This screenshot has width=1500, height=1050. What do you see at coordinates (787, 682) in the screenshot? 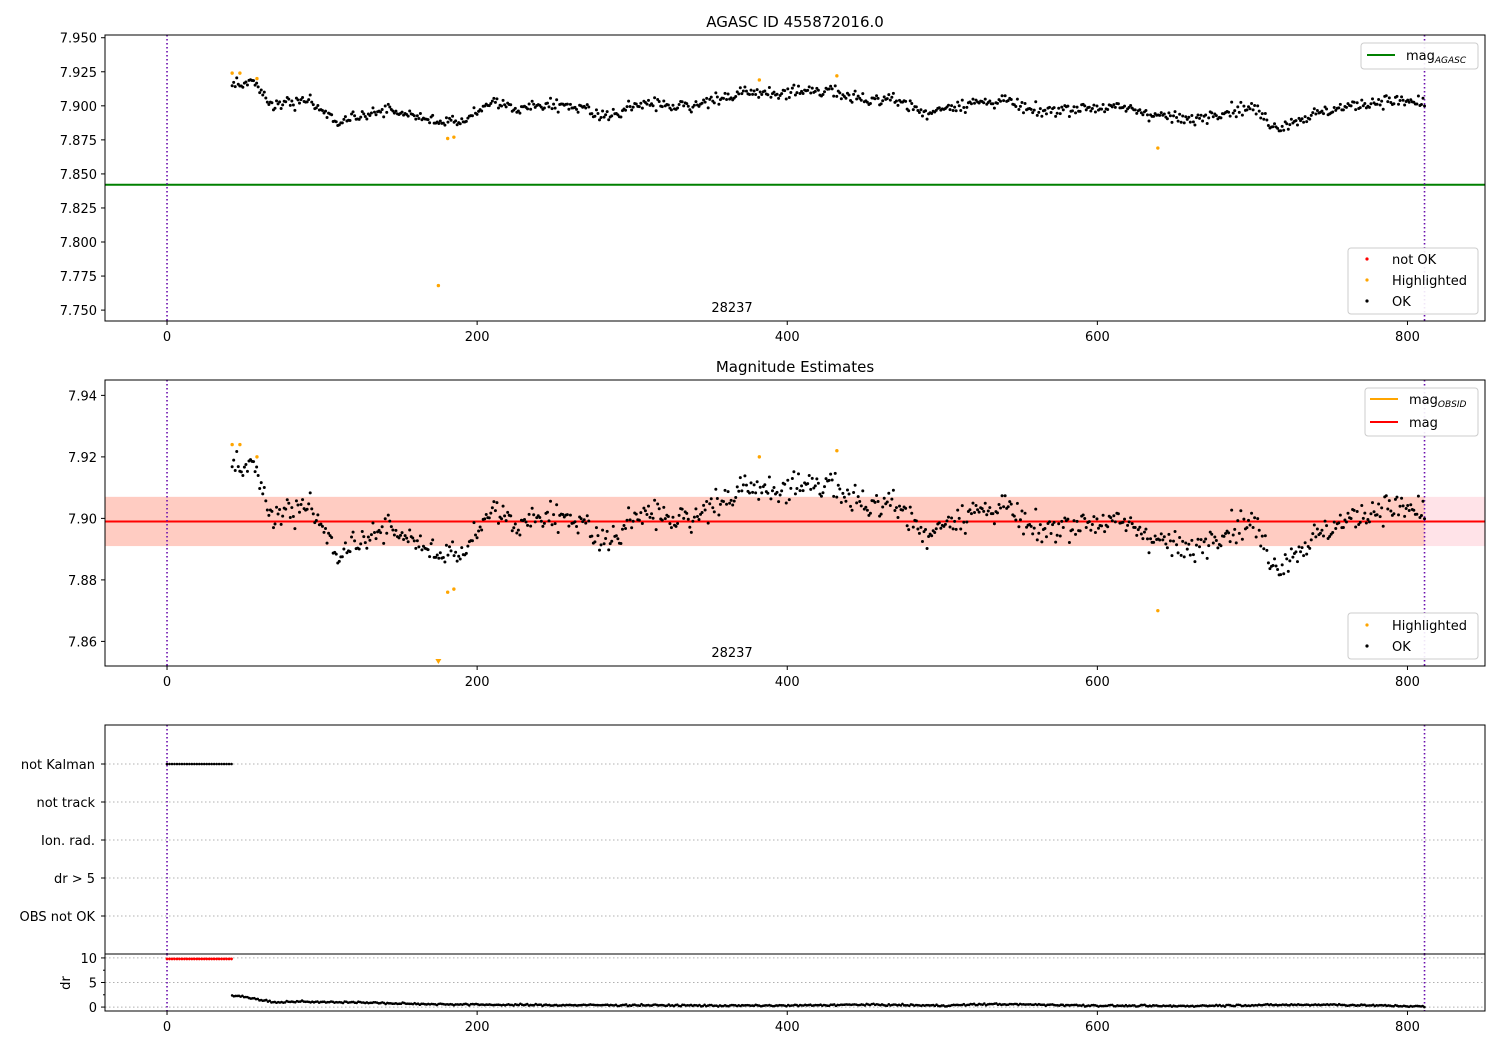
I see `x-tick-label: 400` at bounding box center [787, 682].